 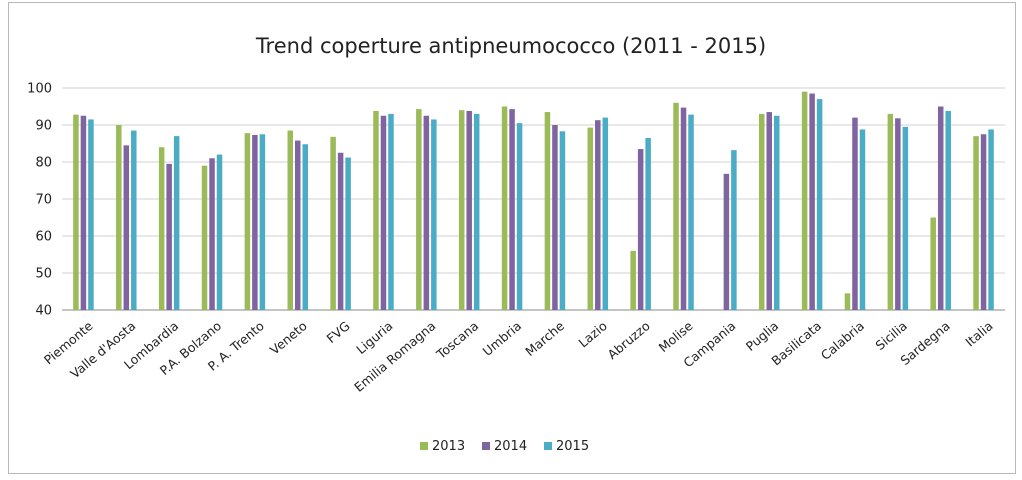 What do you see at coordinates (424, 446) in the screenshot?
I see `legend-swatch-2013` at bounding box center [424, 446].